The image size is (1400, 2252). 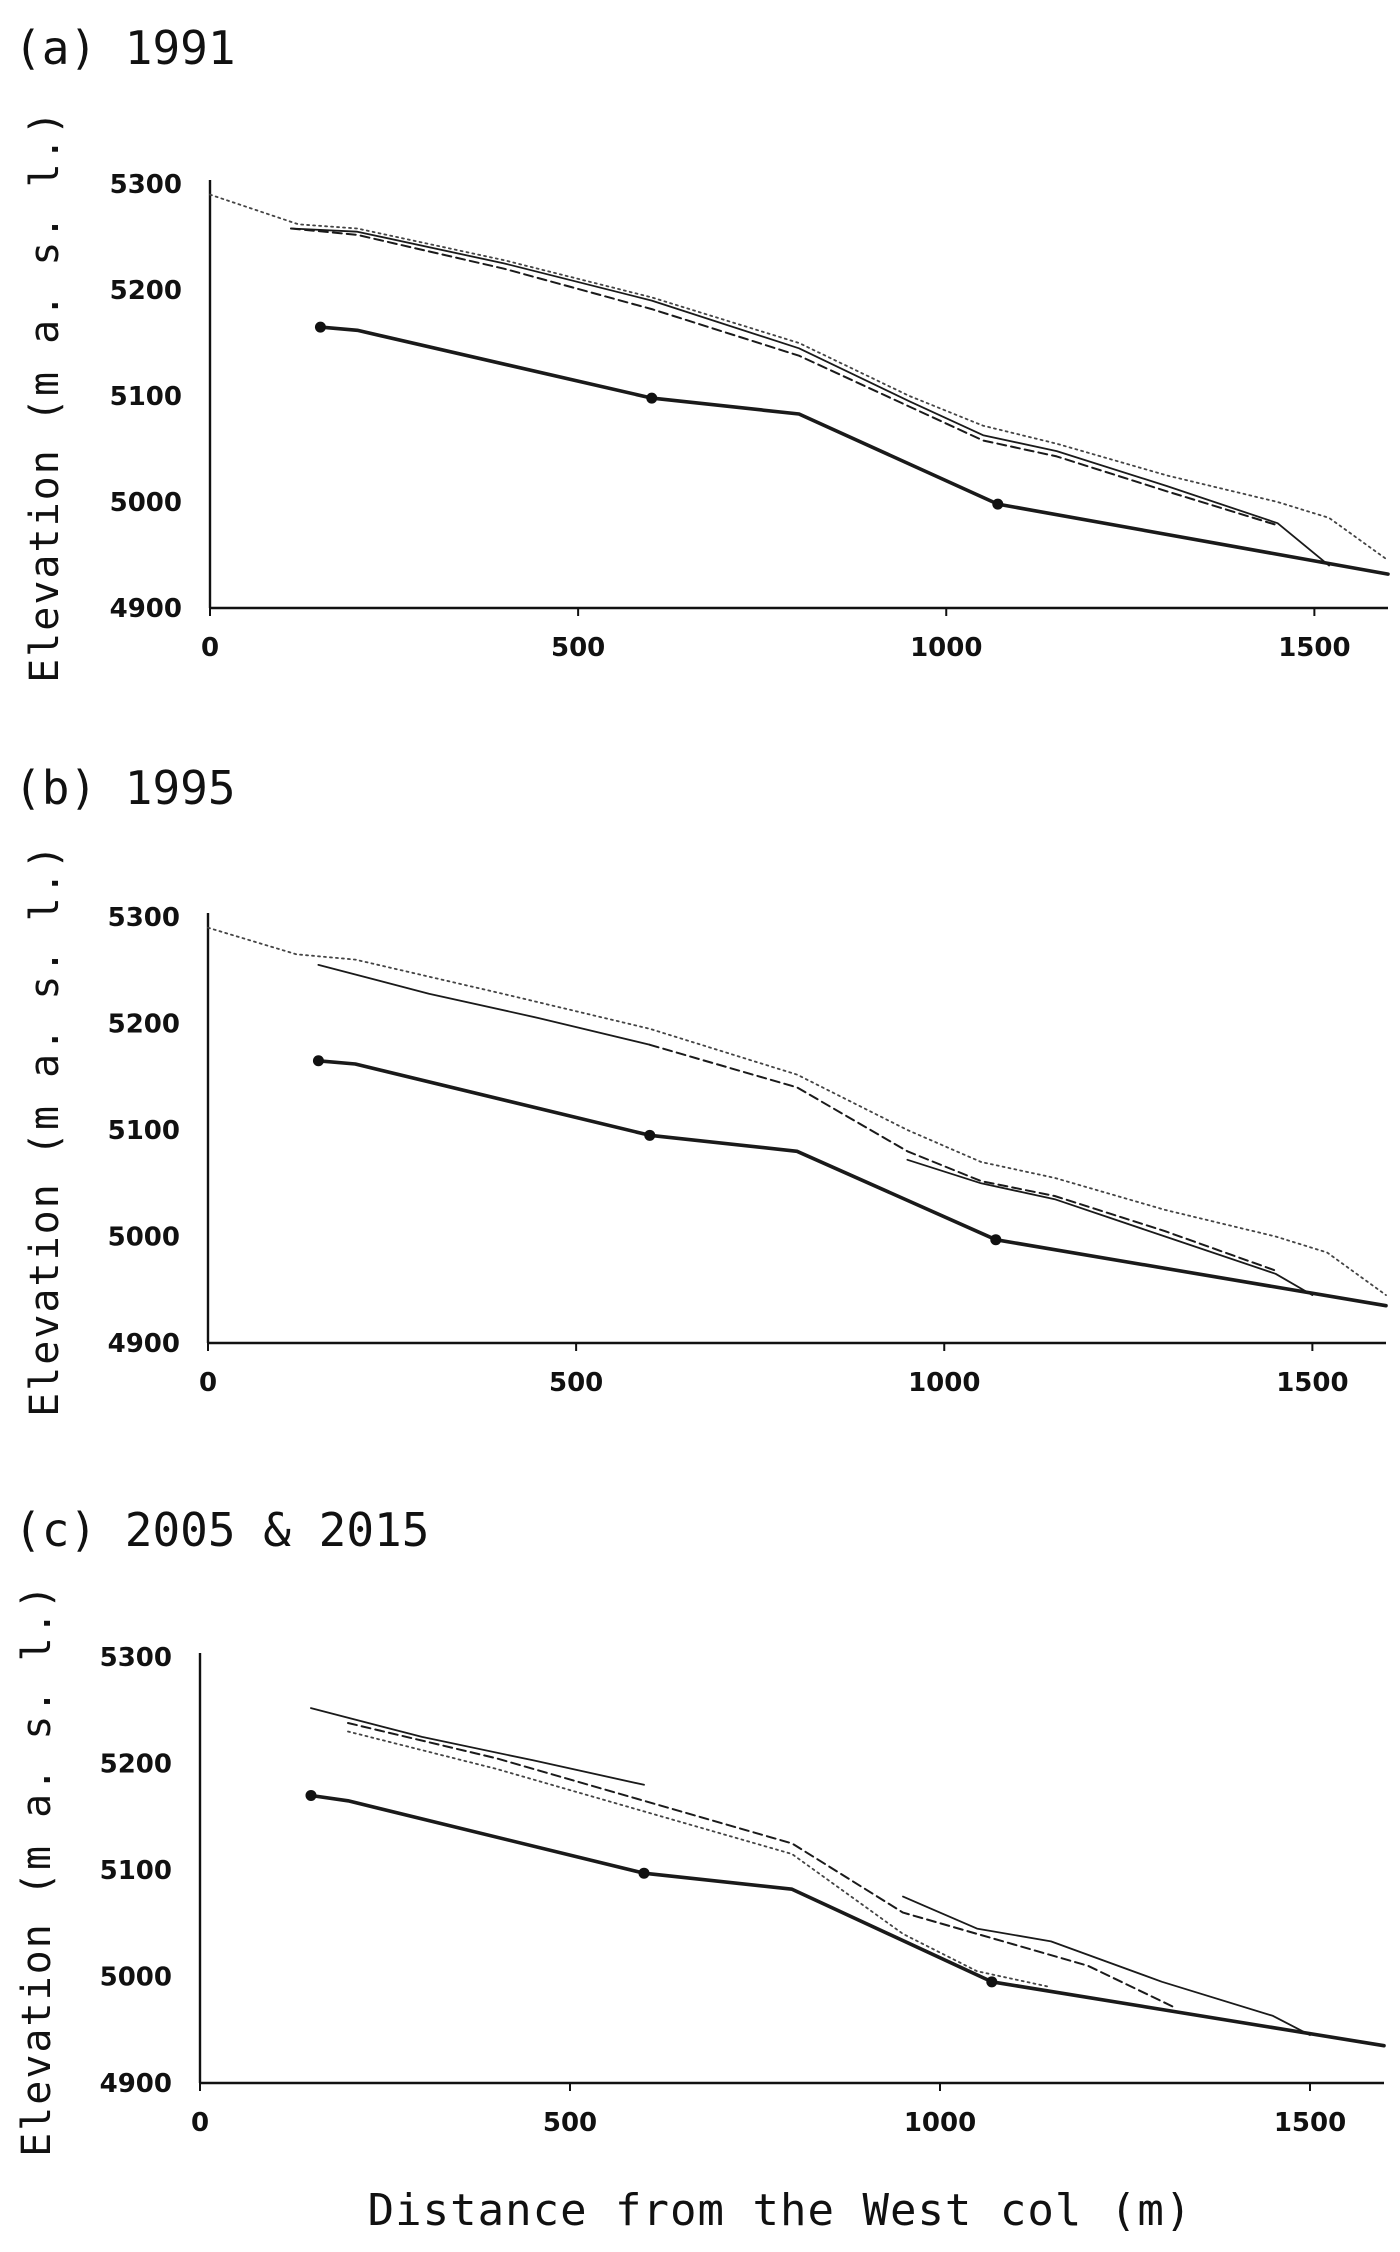 I want to click on panel-title: (c) 2005 & 2015, so click(x=221, y=1530).